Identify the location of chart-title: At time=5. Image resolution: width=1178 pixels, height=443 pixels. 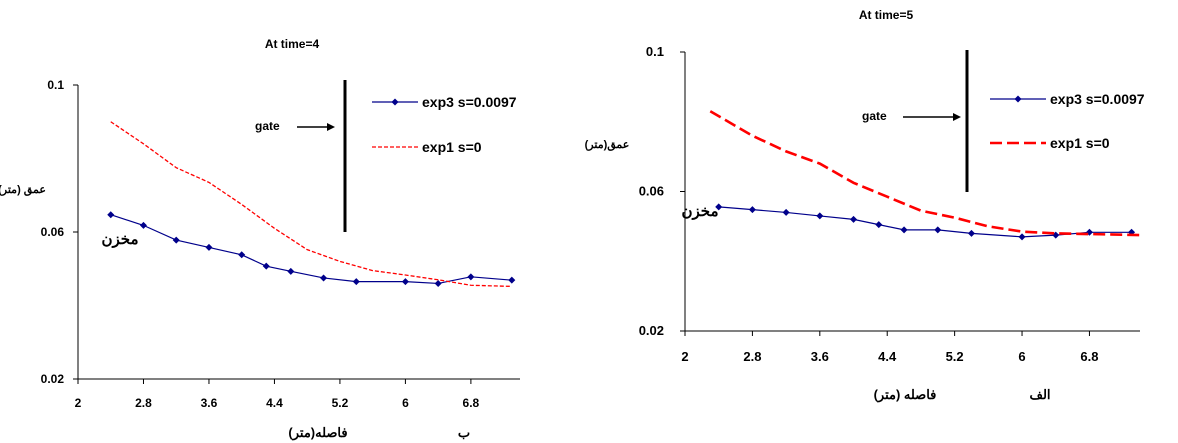
(886, 15).